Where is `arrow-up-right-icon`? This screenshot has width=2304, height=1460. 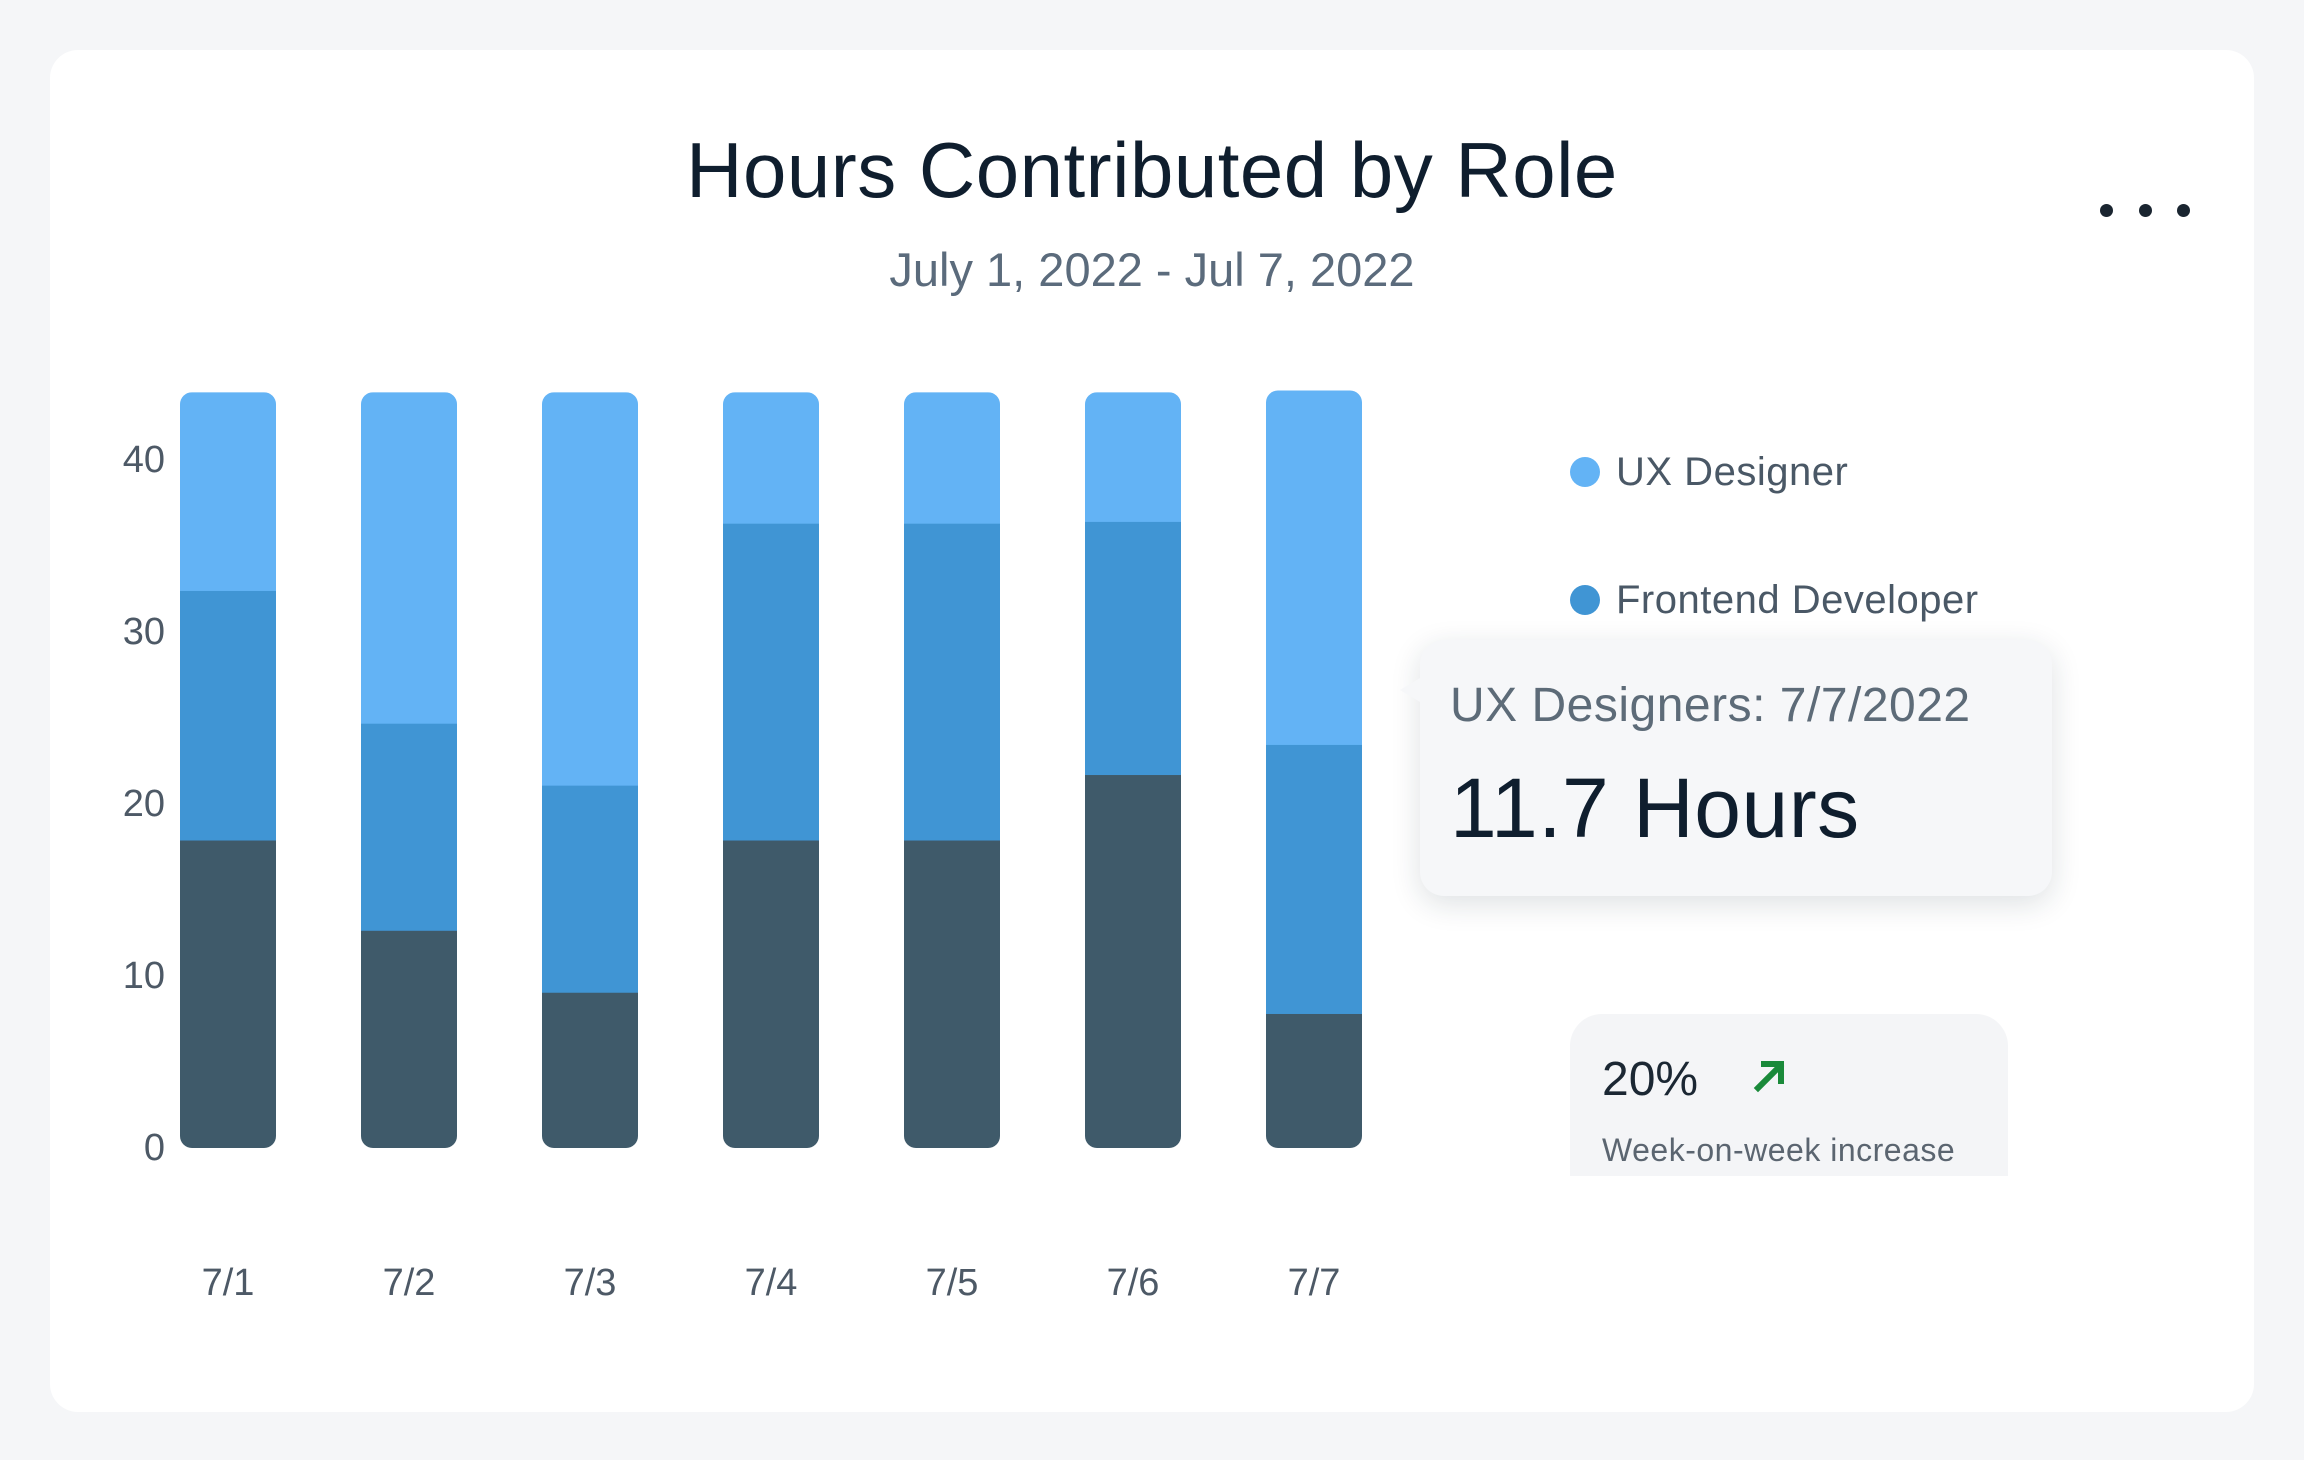 arrow-up-right-icon is located at coordinates (1769, 1077).